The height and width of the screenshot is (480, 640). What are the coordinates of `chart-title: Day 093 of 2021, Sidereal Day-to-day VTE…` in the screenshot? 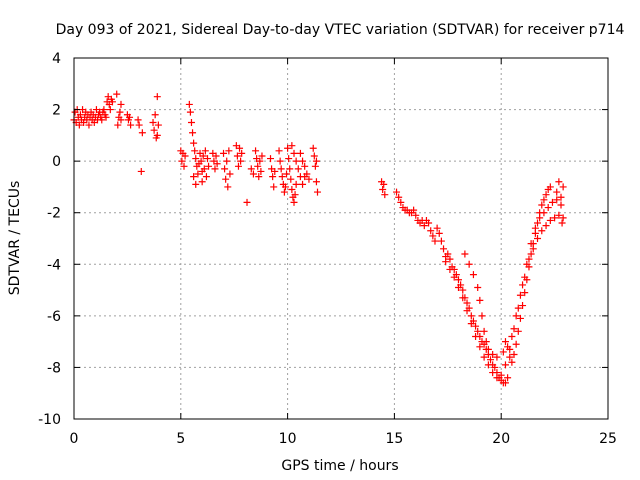 It's located at (340, 30).